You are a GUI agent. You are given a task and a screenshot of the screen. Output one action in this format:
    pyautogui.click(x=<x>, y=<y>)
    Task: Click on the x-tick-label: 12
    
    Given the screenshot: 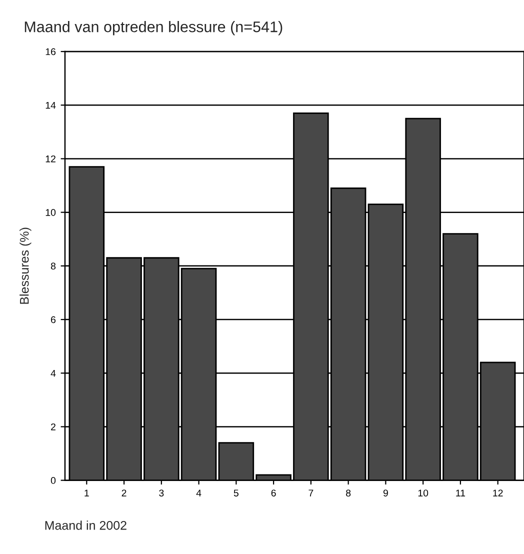 What is the action you would take?
    pyautogui.click(x=498, y=493)
    